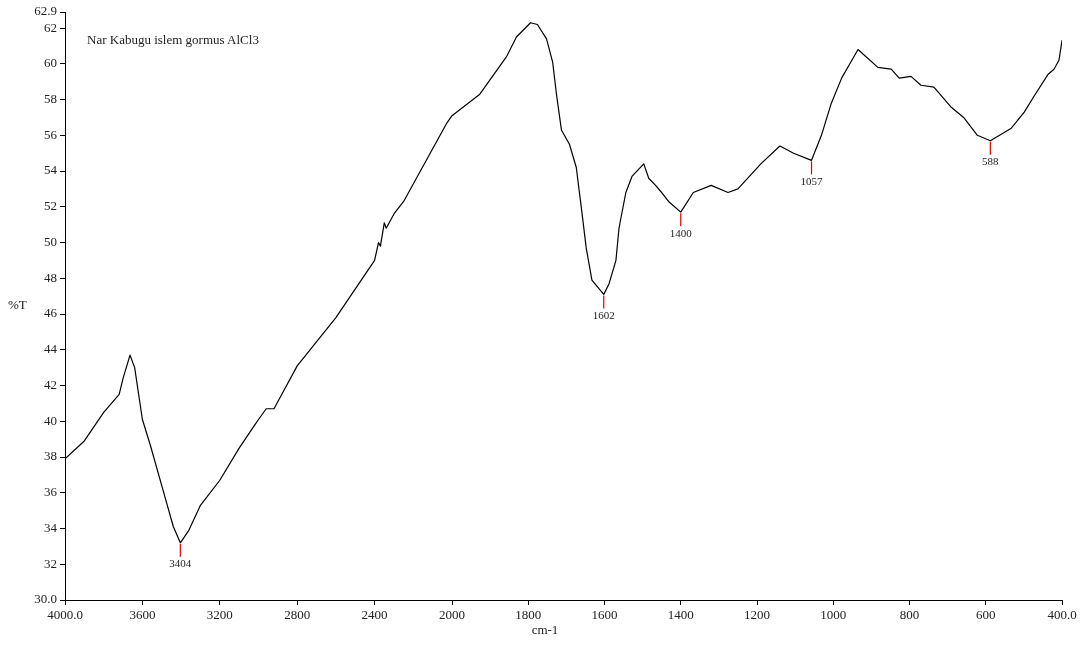  Describe the element at coordinates (51, 527) in the screenshot. I see `y-tick-label: 34` at that location.